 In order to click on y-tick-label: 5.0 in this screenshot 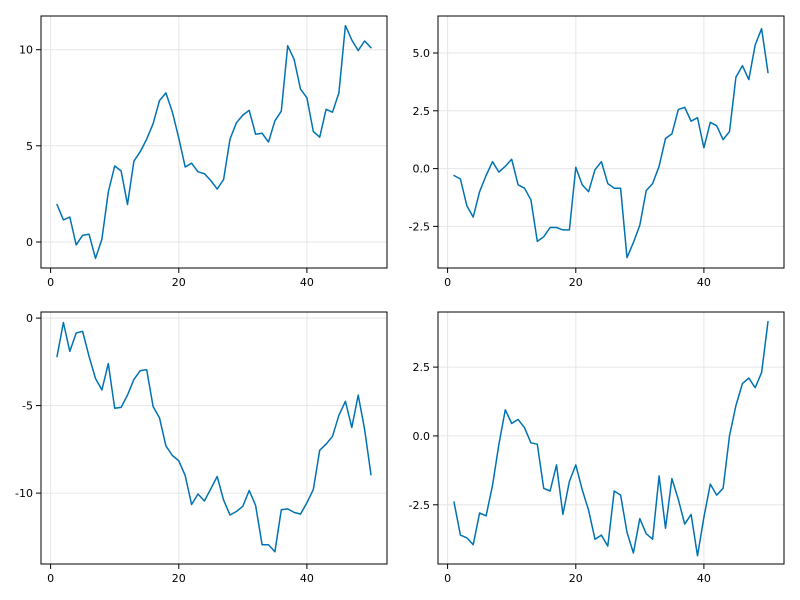, I will do `click(422, 53)`.